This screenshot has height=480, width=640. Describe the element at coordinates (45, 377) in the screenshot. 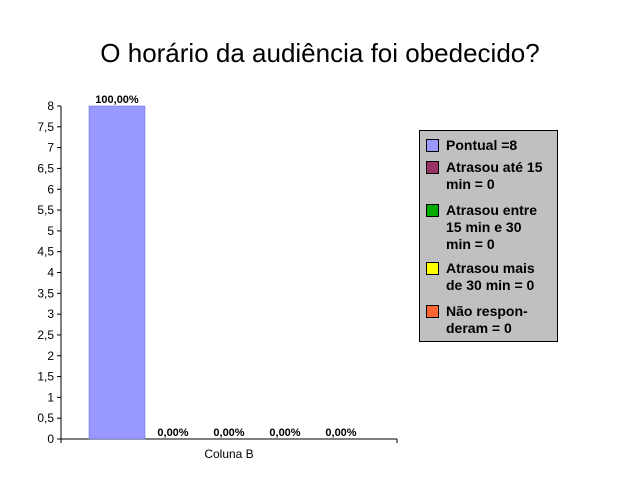

I see `y-tick-label: 1,5` at that location.